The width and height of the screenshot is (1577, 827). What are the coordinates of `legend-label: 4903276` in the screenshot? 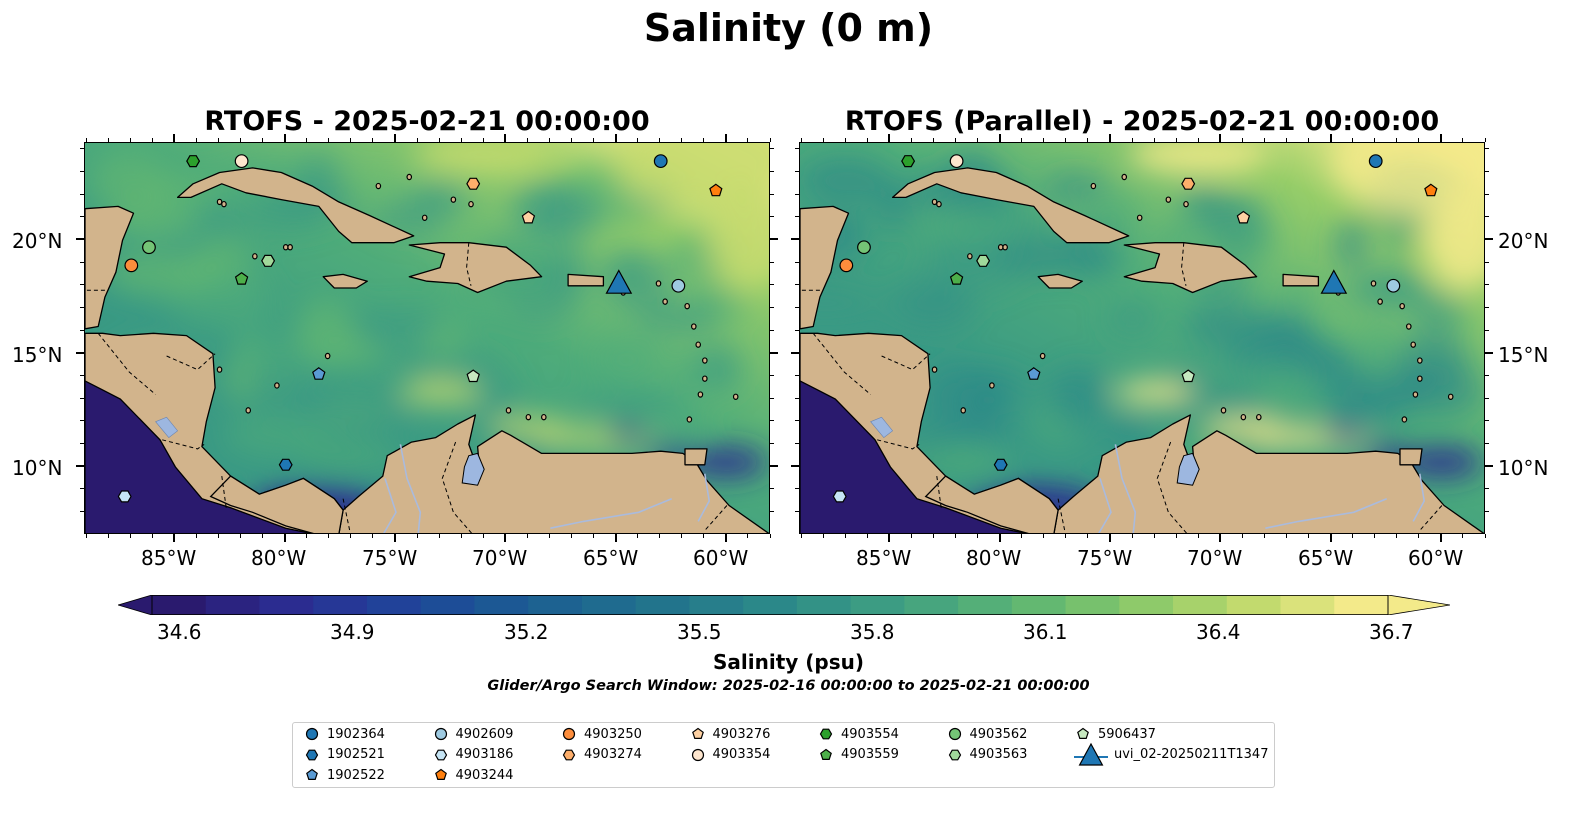 It's located at (741, 734).